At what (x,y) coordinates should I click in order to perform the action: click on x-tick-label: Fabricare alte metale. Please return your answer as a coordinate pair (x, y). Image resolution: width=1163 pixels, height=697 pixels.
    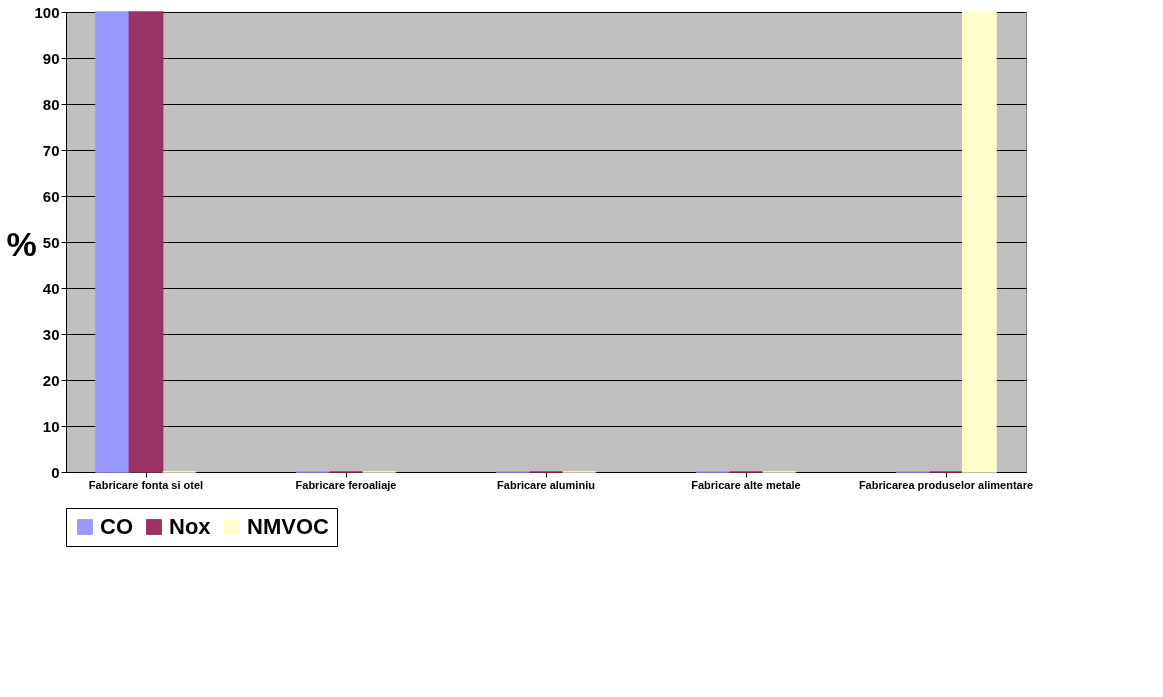
    Looking at the image, I should click on (746, 484).